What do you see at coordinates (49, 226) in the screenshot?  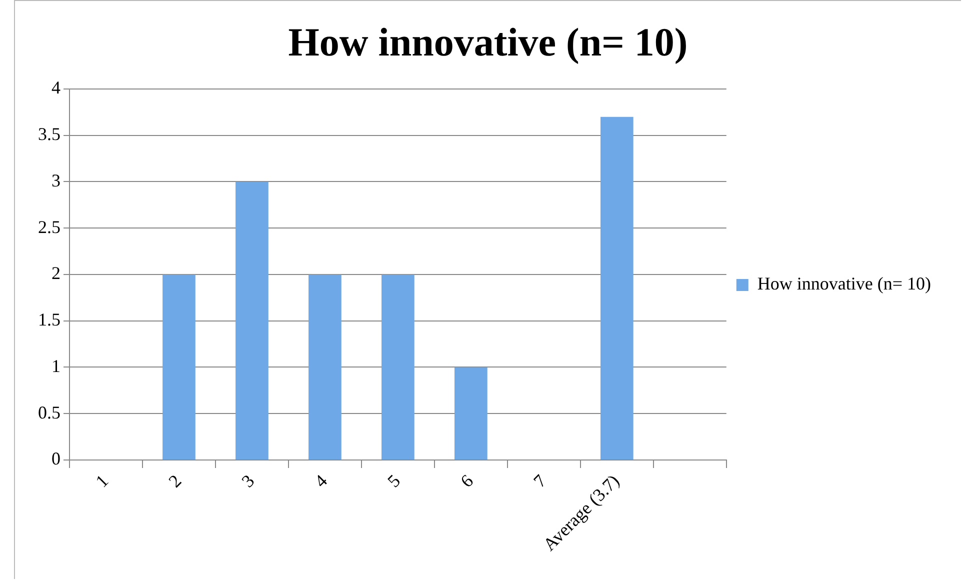 I see `y-tick-label: 2.5` at bounding box center [49, 226].